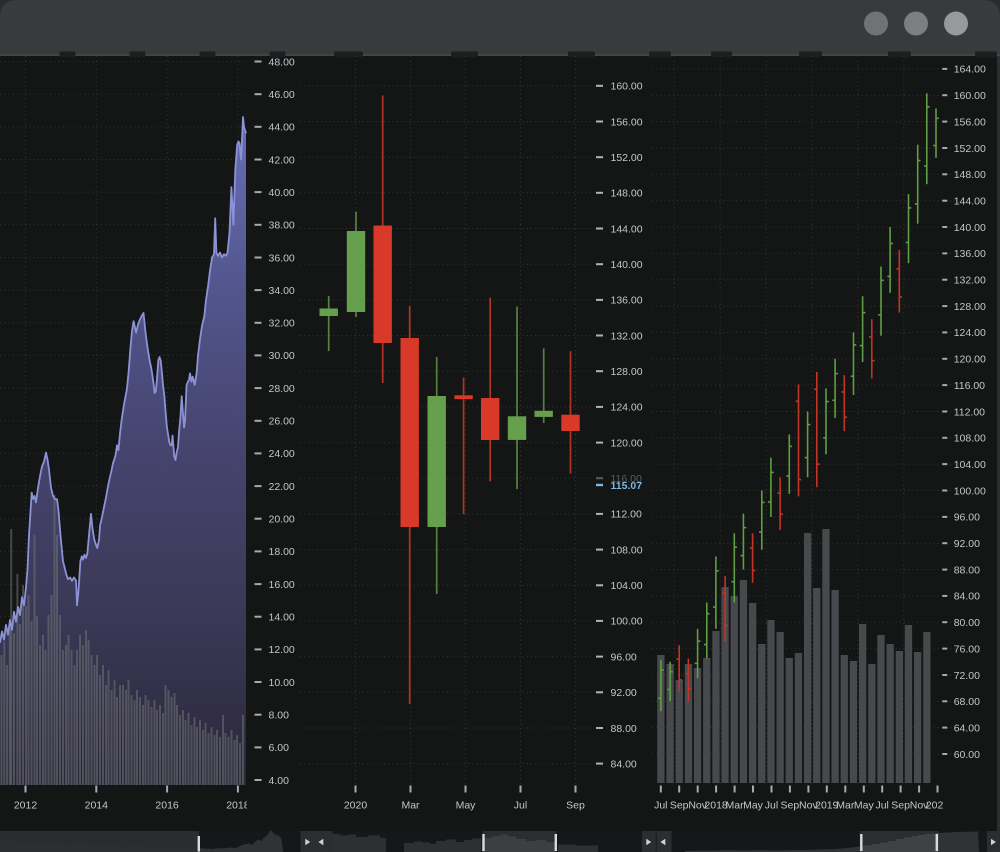 The height and width of the screenshot is (852, 1000). What do you see at coordinates (282, 226) in the screenshot?
I see `svg-text: 38.00` at bounding box center [282, 226].